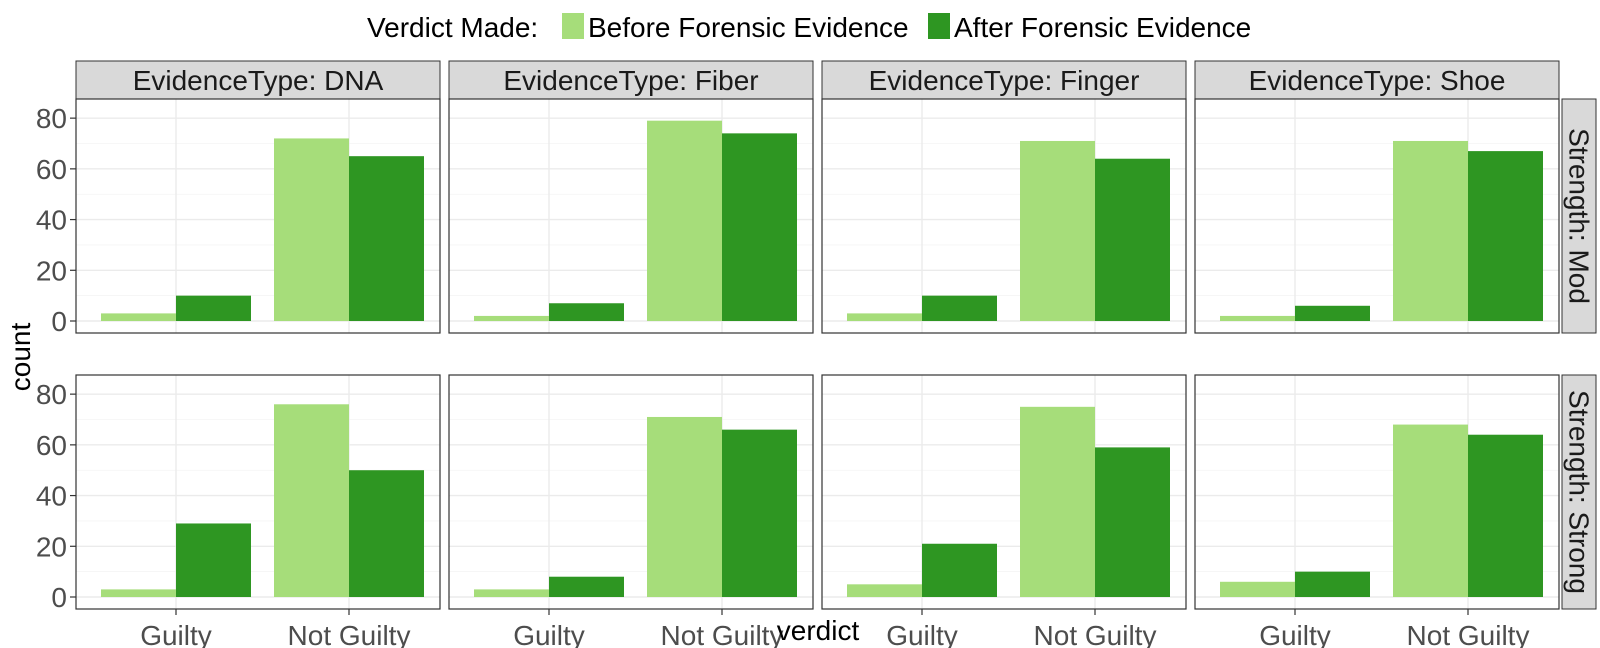 This screenshot has width=1600, height=648. Describe the element at coordinates (20, 357) in the screenshot. I see `y-axis-title: count` at that location.